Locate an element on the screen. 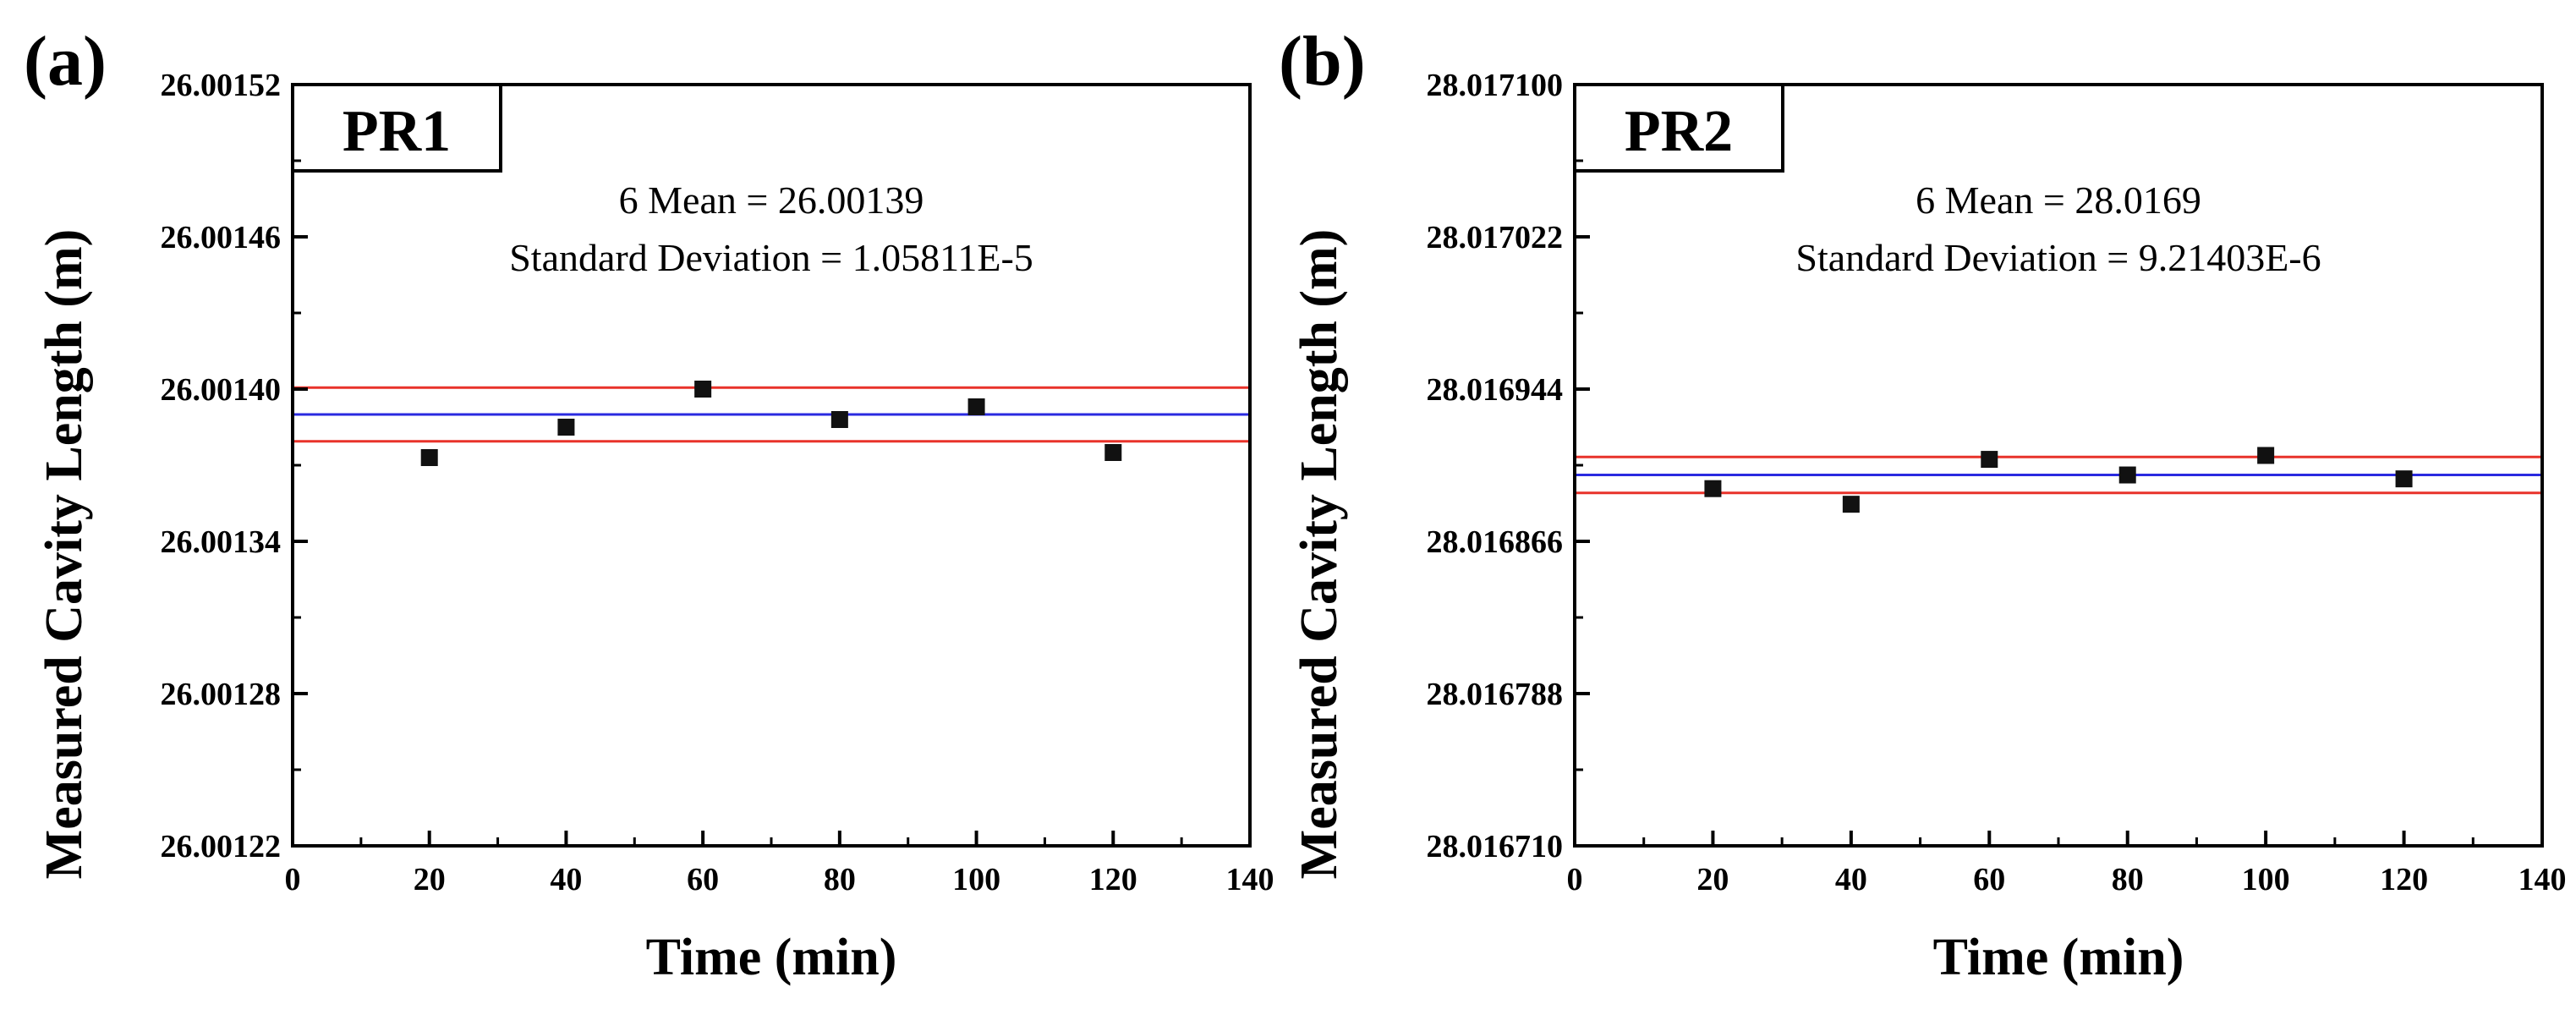  y-tick-label-b: 28.016710 is located at coordinates (1495, 847).